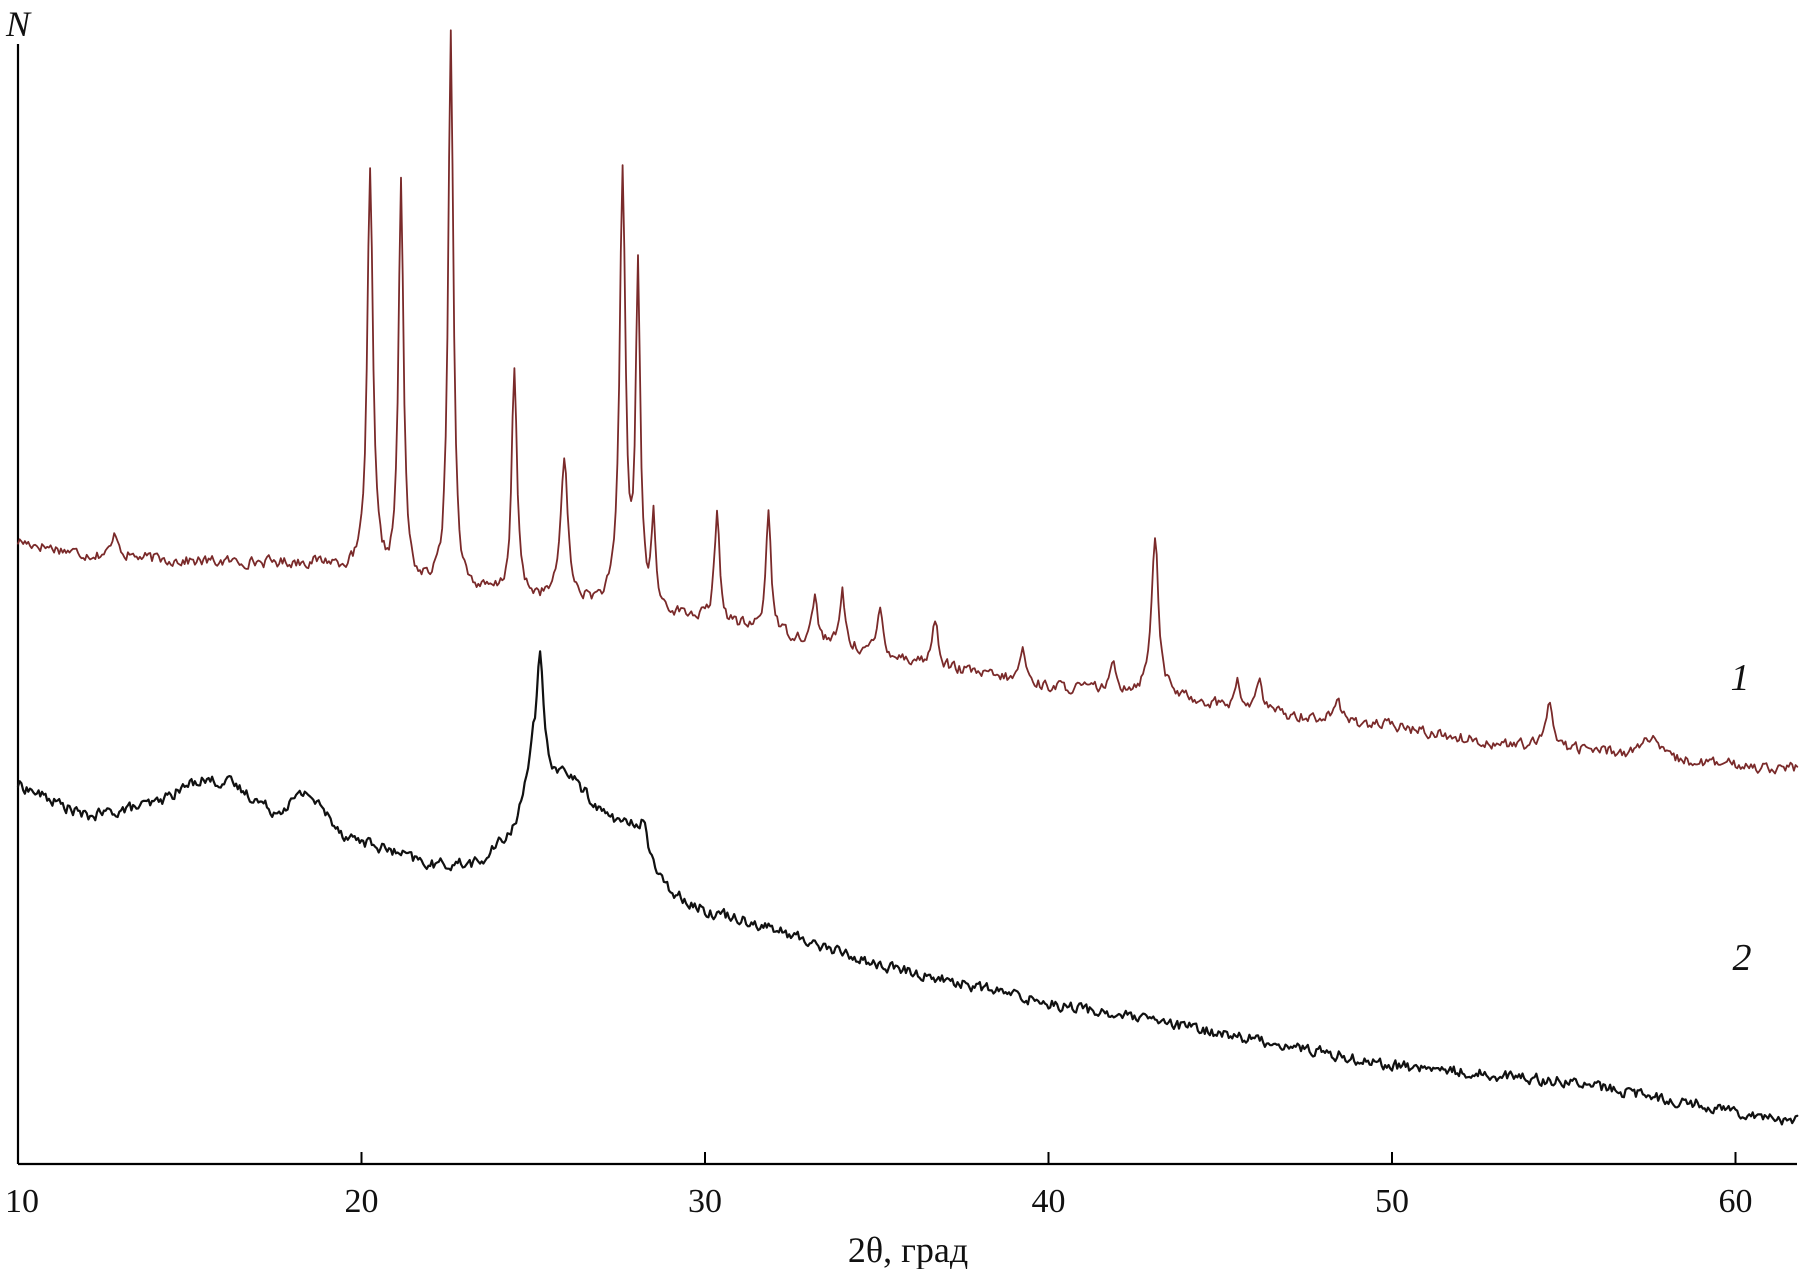 The height and width of the screenshot is (1269, 1805). What do you see at coordinates (908, 1249) in the screenshot?
I see `x-axis-label: 2θ, град` at bounding box center [908, 1249].